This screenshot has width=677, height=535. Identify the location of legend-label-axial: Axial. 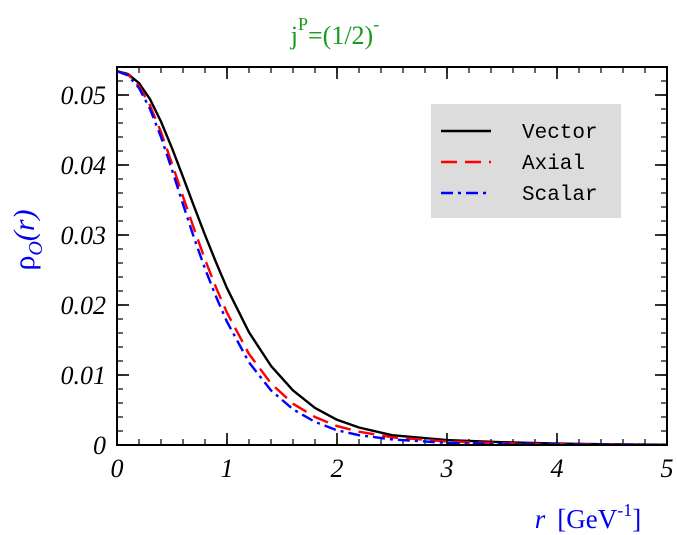
(553, 164).